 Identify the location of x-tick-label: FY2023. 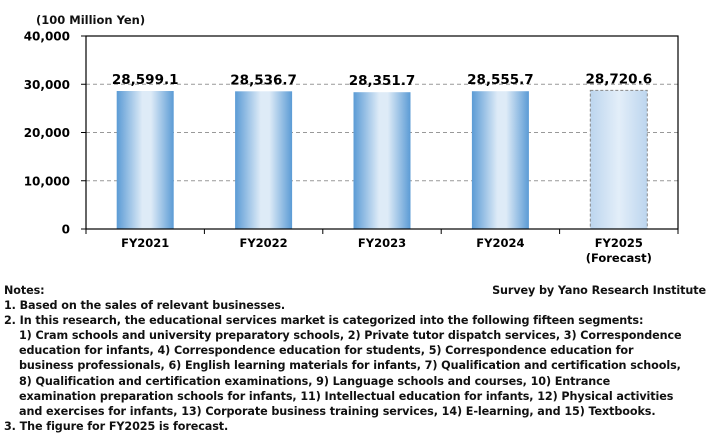
(382, 243).